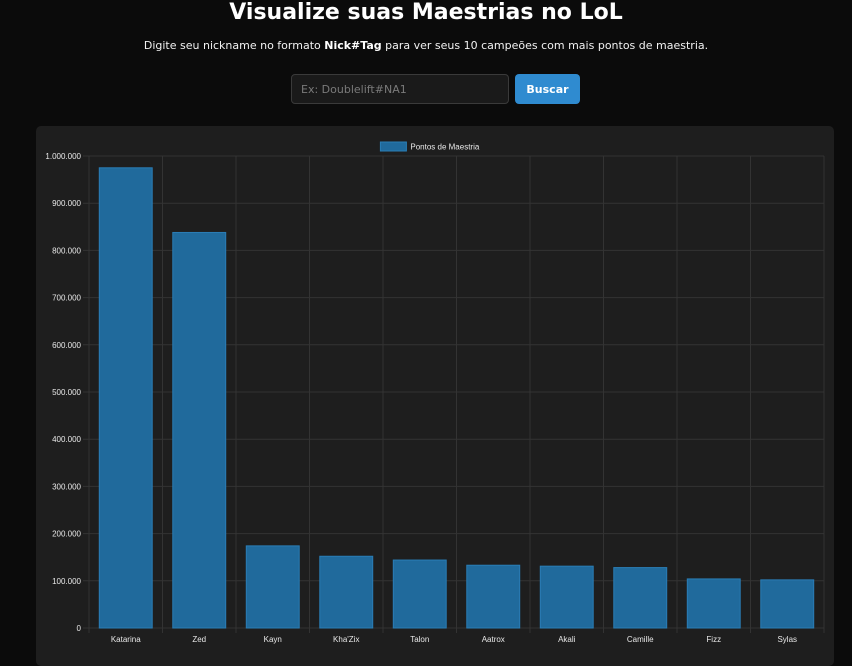 This screenshot has height=666, width=852. What do you see at coordinates (273, 639) in the screenshot?
I see `x-tick-label: Kayn` at bounding box center [273, 639].